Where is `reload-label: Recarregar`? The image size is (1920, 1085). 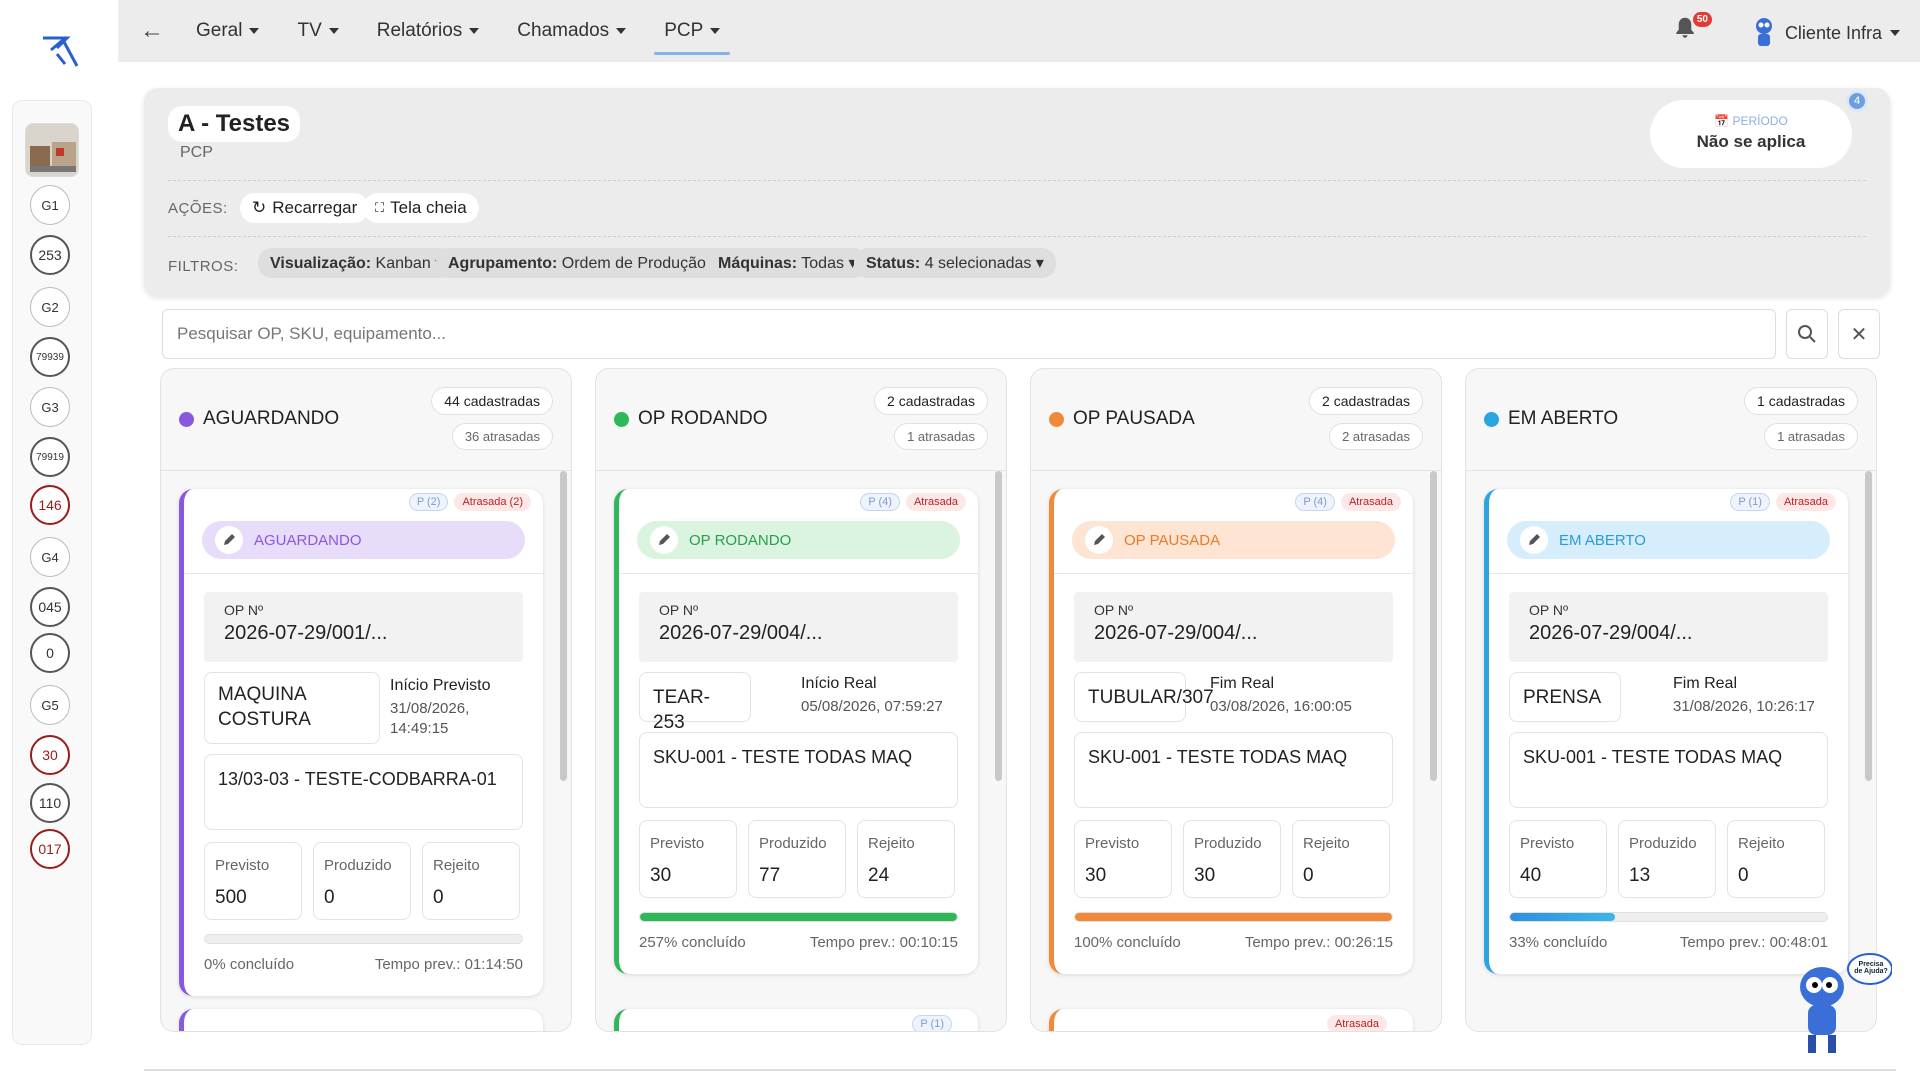 reload-label: Recarregar is located at coordinates (315, 207).